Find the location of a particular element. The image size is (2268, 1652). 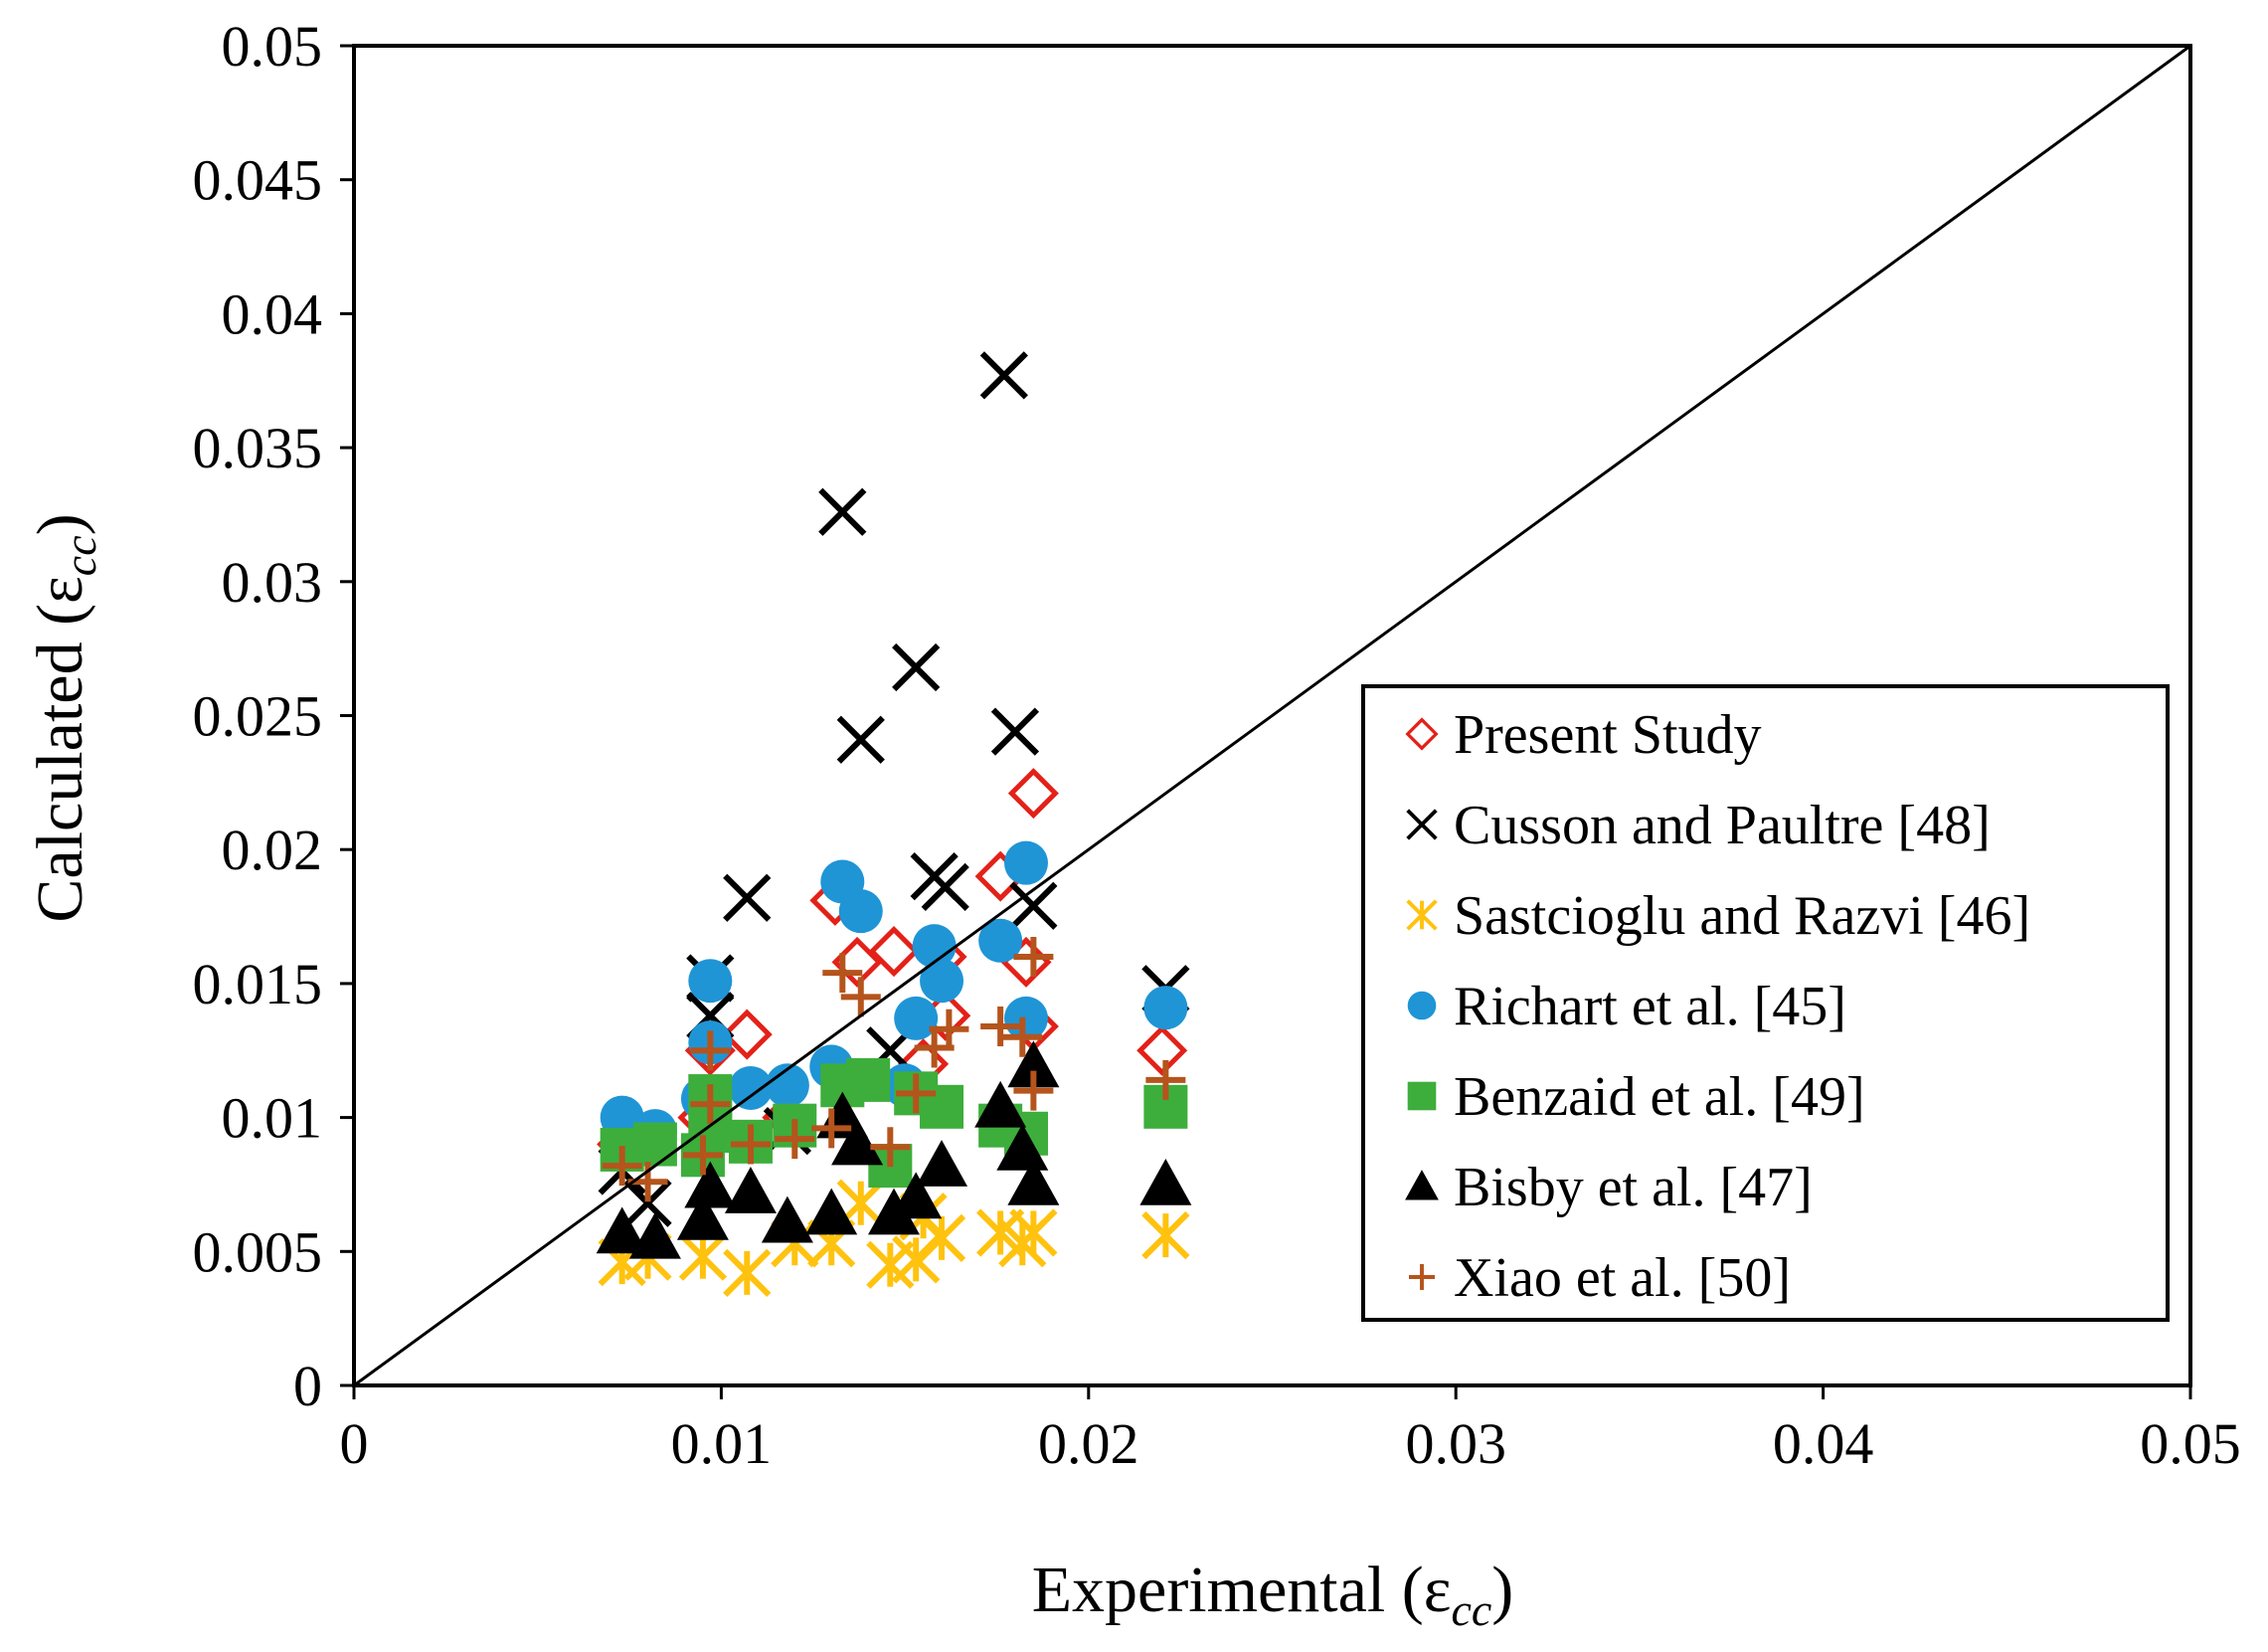

y-tick-label: 0.03 is located at coordinates (272, 582).